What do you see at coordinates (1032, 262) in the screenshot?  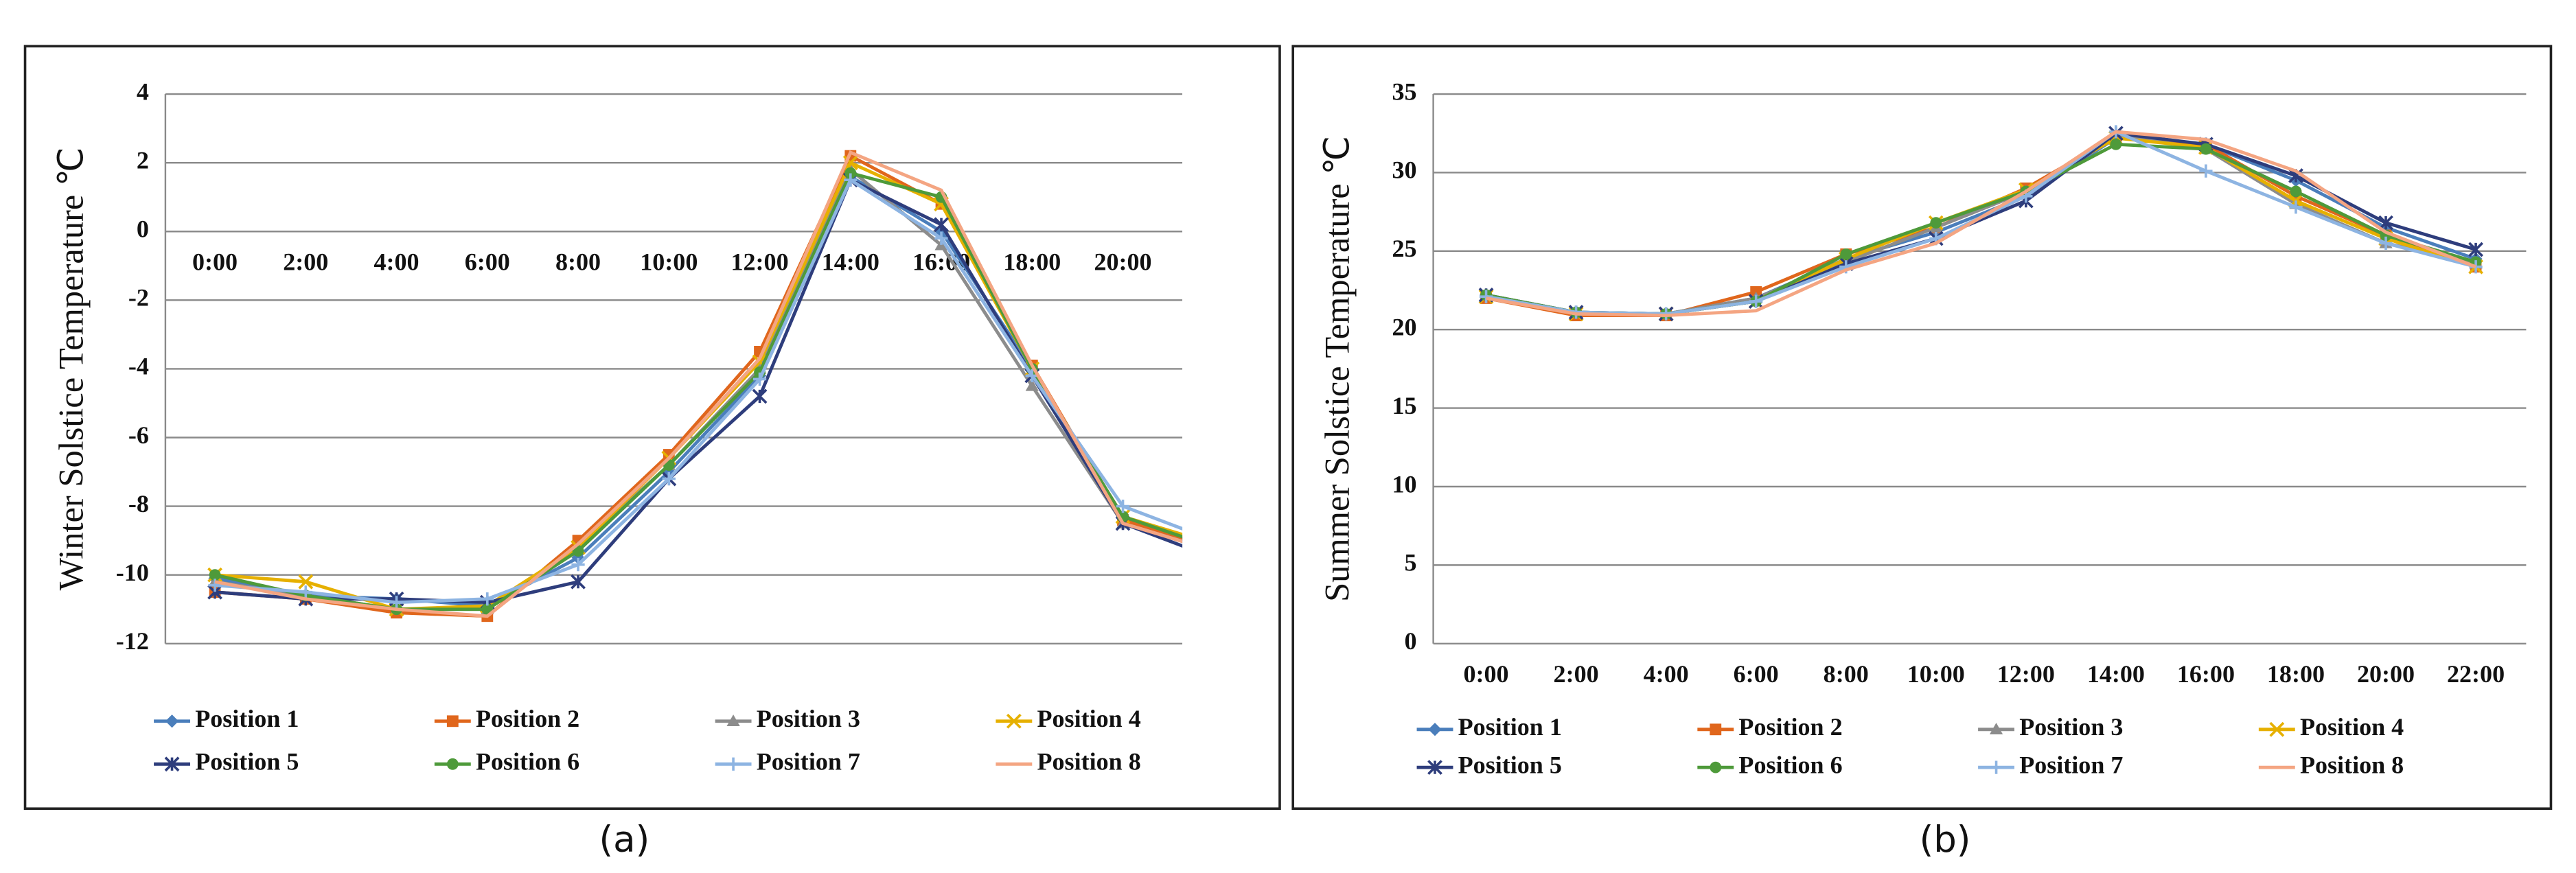 I see `x-tick-label: 18:00` at bounding box center [1032, 262].